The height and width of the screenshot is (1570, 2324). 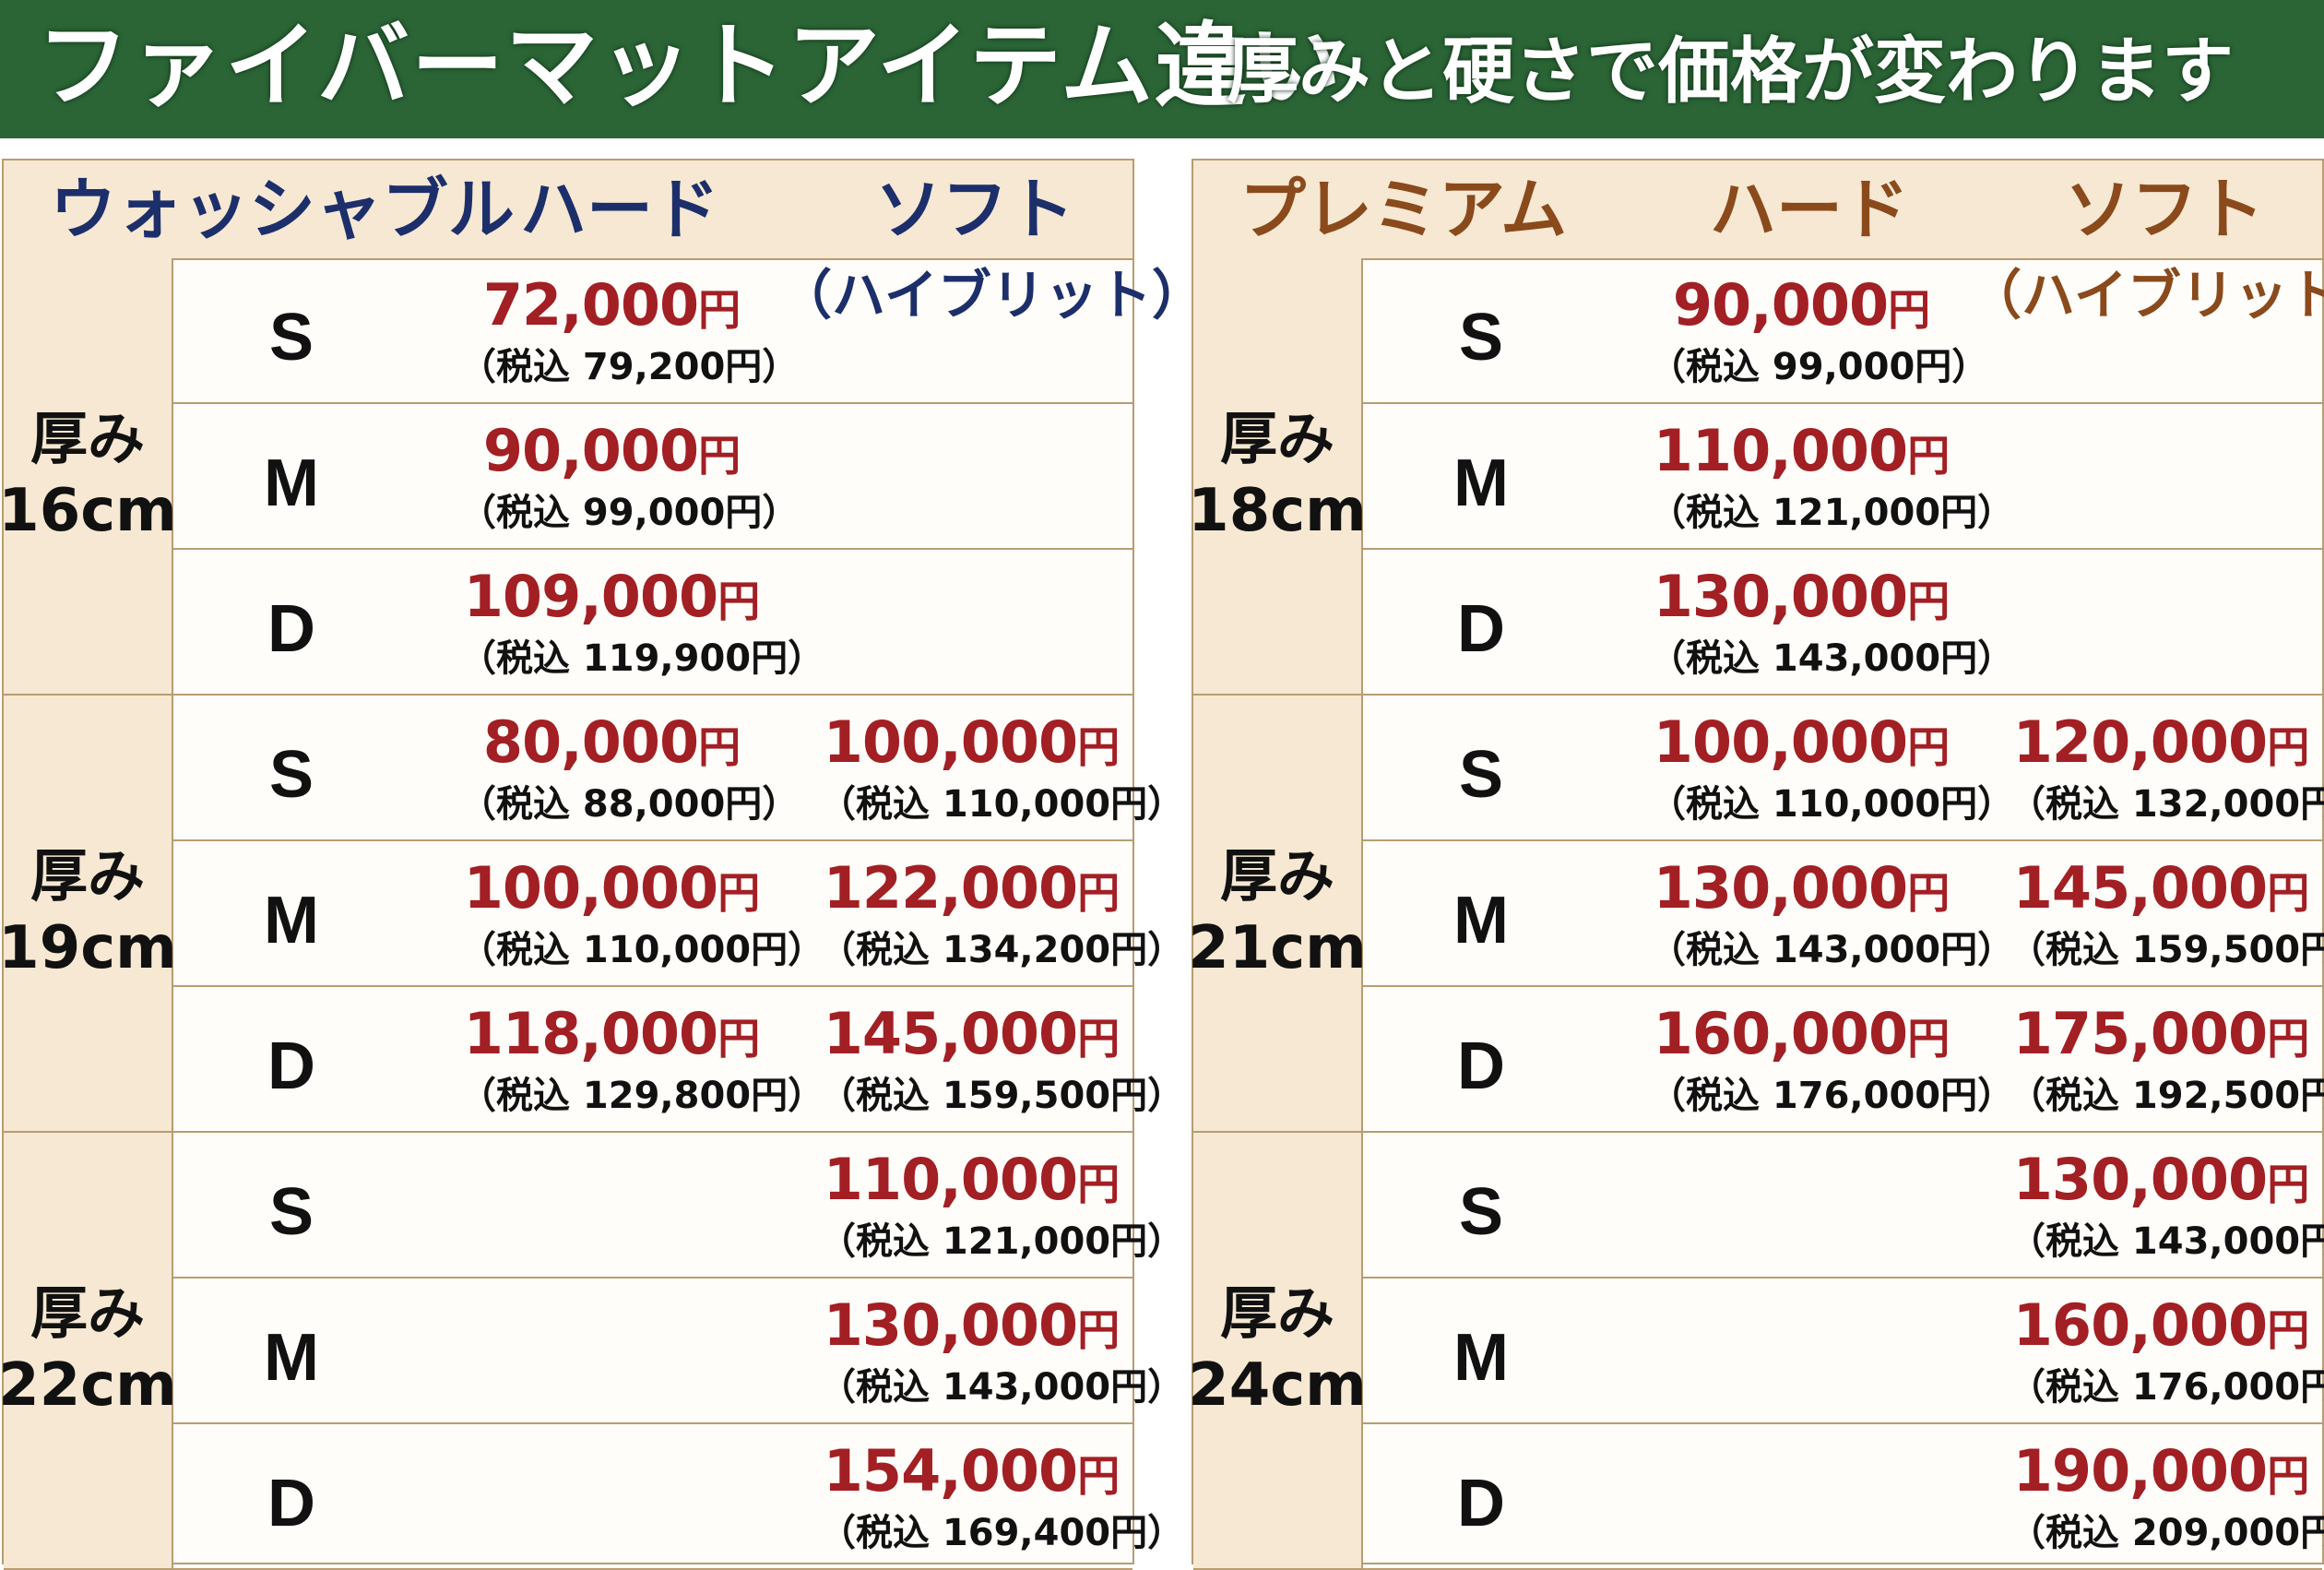 I want to click on hard-price-cell: 72,000円 （税込 79,200円）, so click(x=629, y=330).